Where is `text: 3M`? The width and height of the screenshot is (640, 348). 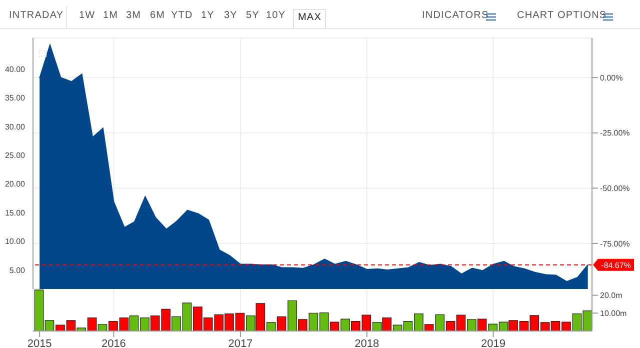
text: 3M is located at coordinates (134, 15).